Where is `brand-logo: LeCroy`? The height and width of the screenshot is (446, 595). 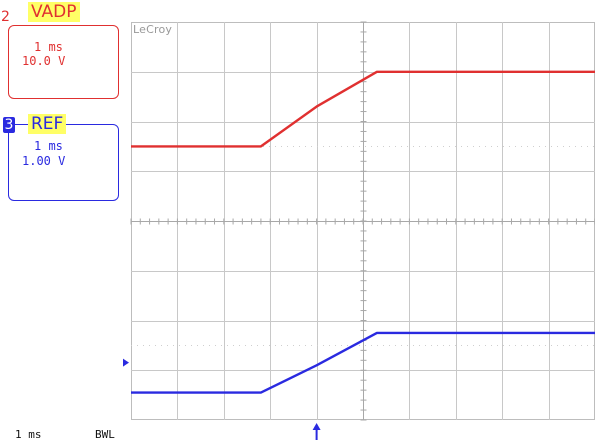
brand-logo: LeCroy is located at coordinates (153, 29).